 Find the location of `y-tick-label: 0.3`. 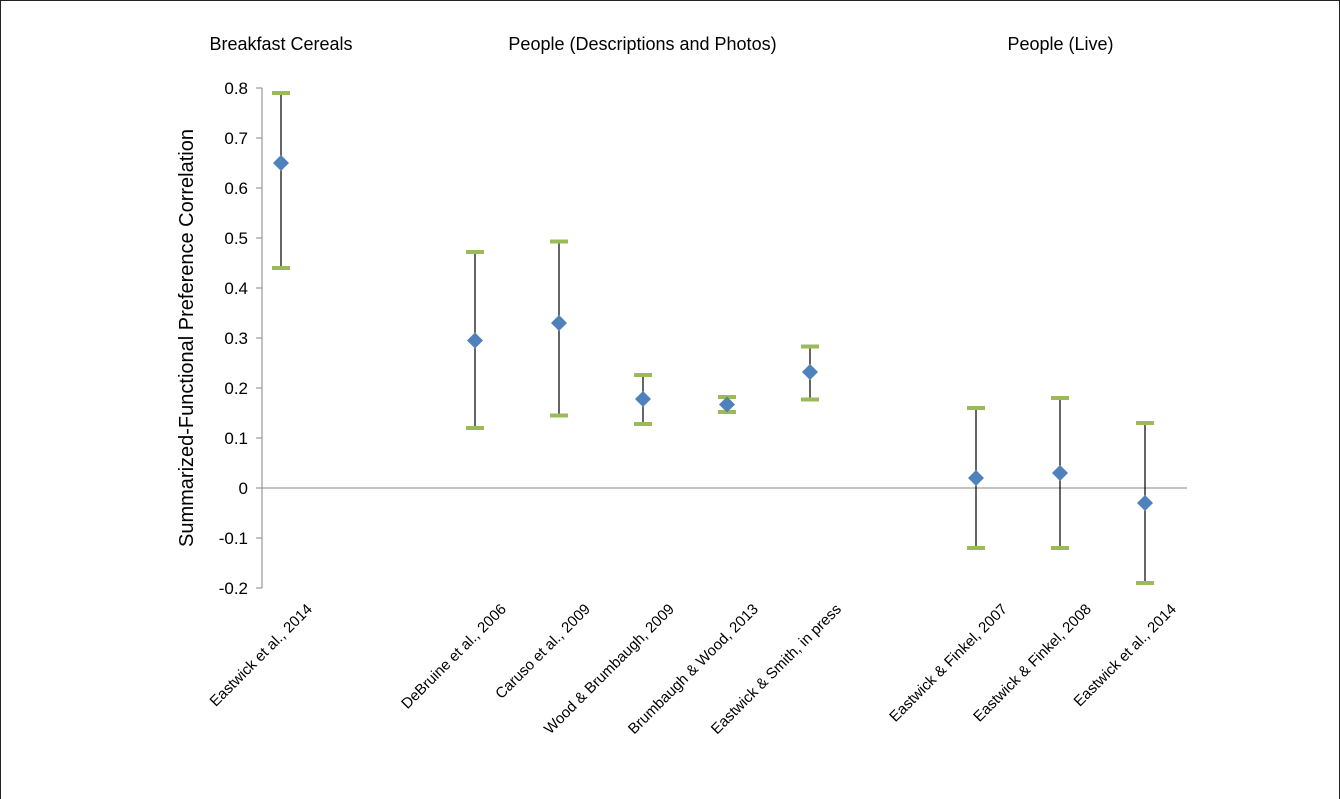

y-tick-label: 0.3 is located at coordinates (236, 338).